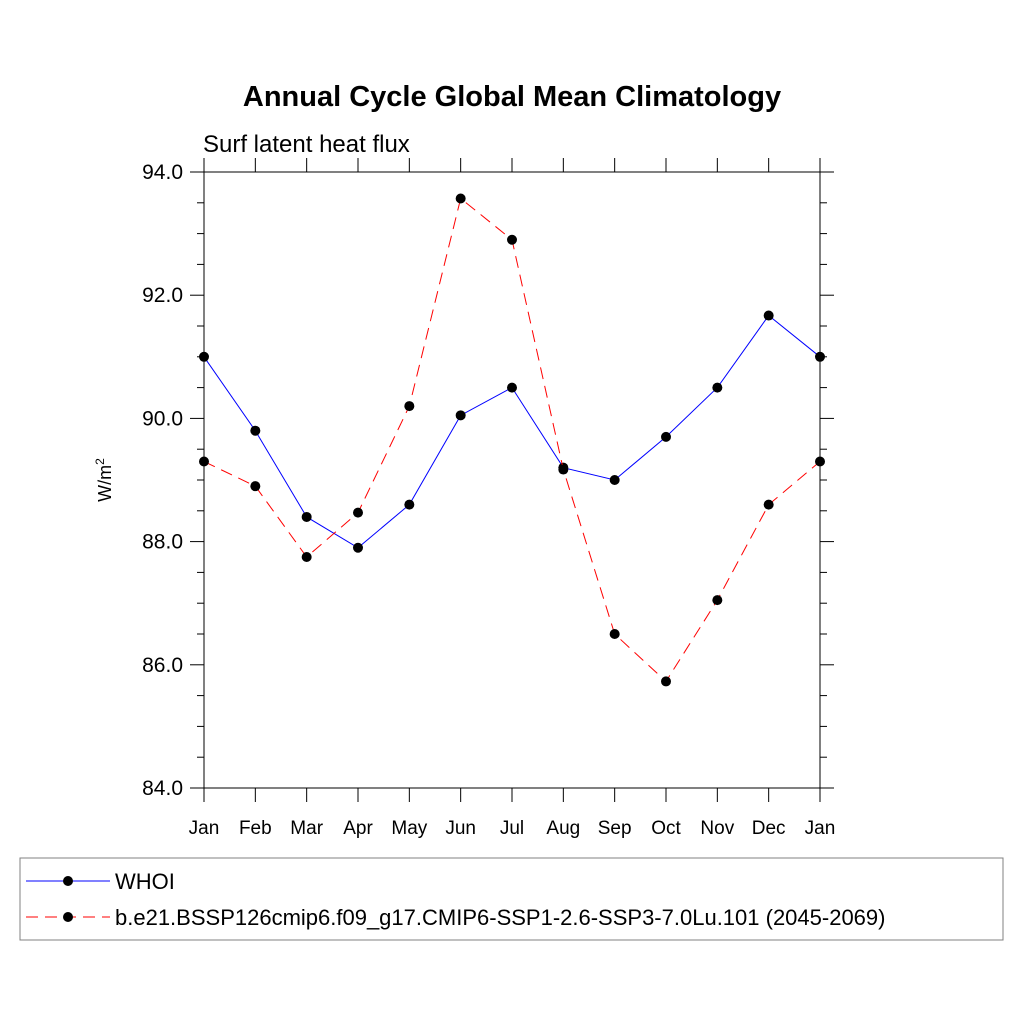 The height and width of the screenshot is (1029, 1024). What do you see at coordinates (162, 172) in the screenshot?
I see `y-tick-label: 94.0` at bounding box center [162, 172].